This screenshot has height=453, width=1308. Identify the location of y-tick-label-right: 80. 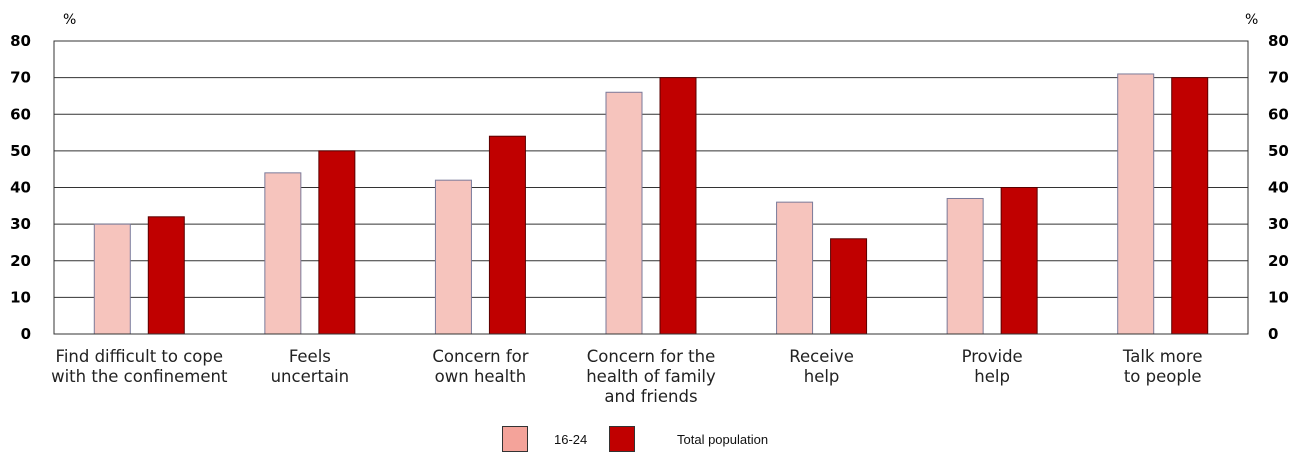
(1278, 41).